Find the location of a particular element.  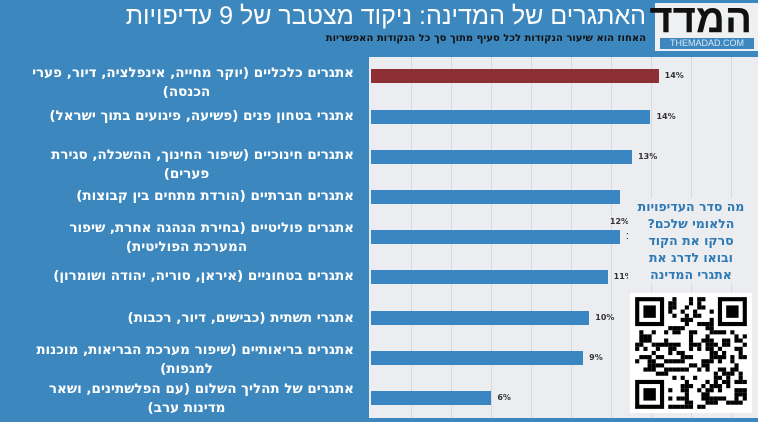

category-label-line: מדינות ערב) is located at coordinates (186, 408).